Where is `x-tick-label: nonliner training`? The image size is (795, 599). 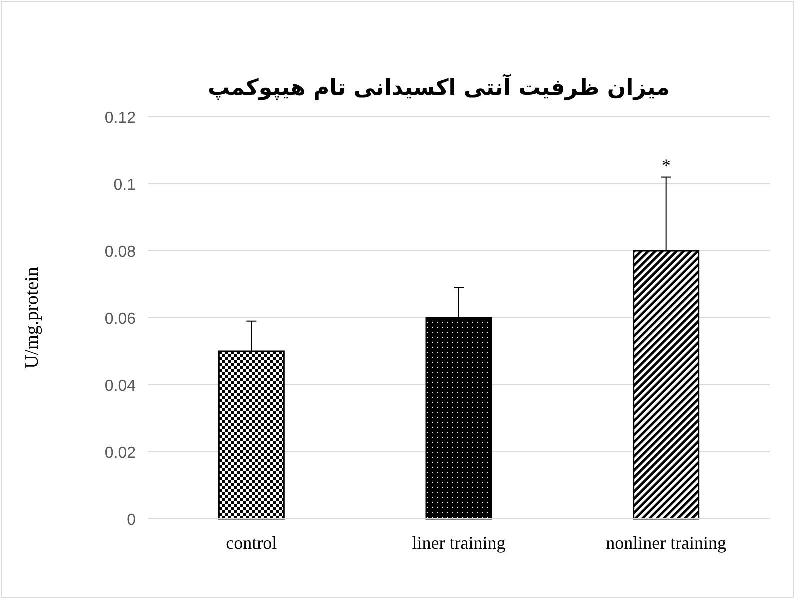
x-tick-label: nonliner training is located at coordinates (666, 543).